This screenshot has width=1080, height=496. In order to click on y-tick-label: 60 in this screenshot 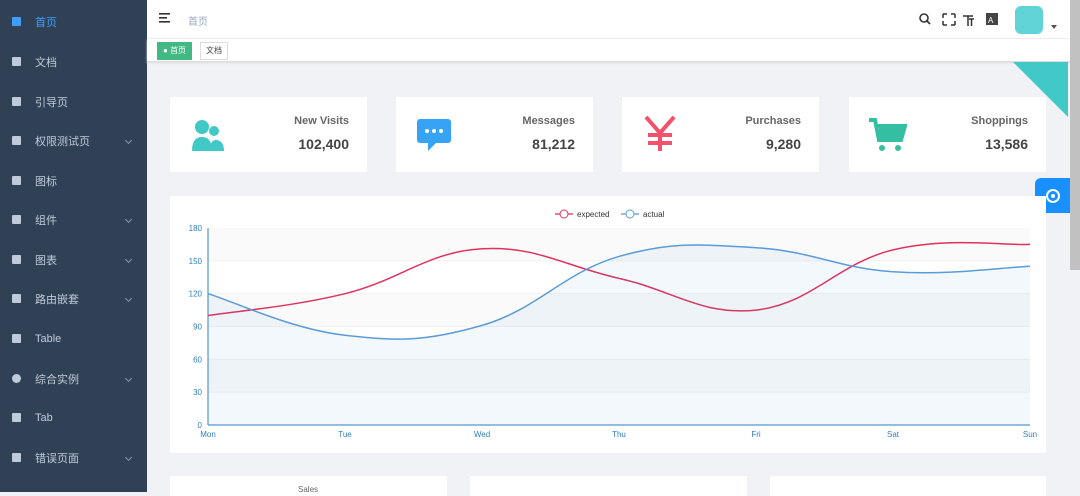, I will do `click(197, 359)`.